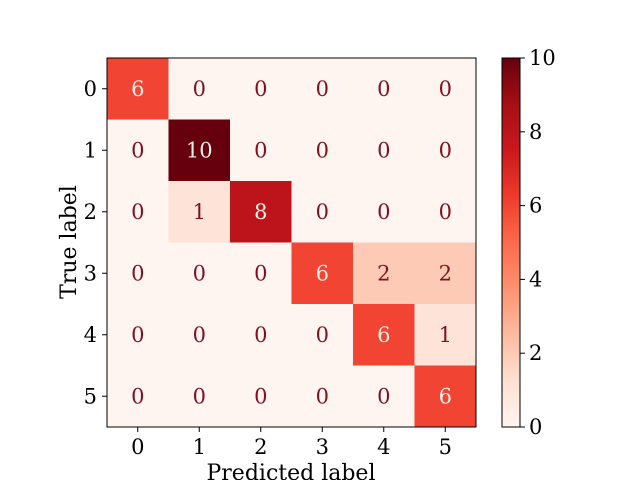 This screenshot has width=640, height=480. I want to click on colorbar-ticks: 0 2 4 6 8 10, so click(538, 242).